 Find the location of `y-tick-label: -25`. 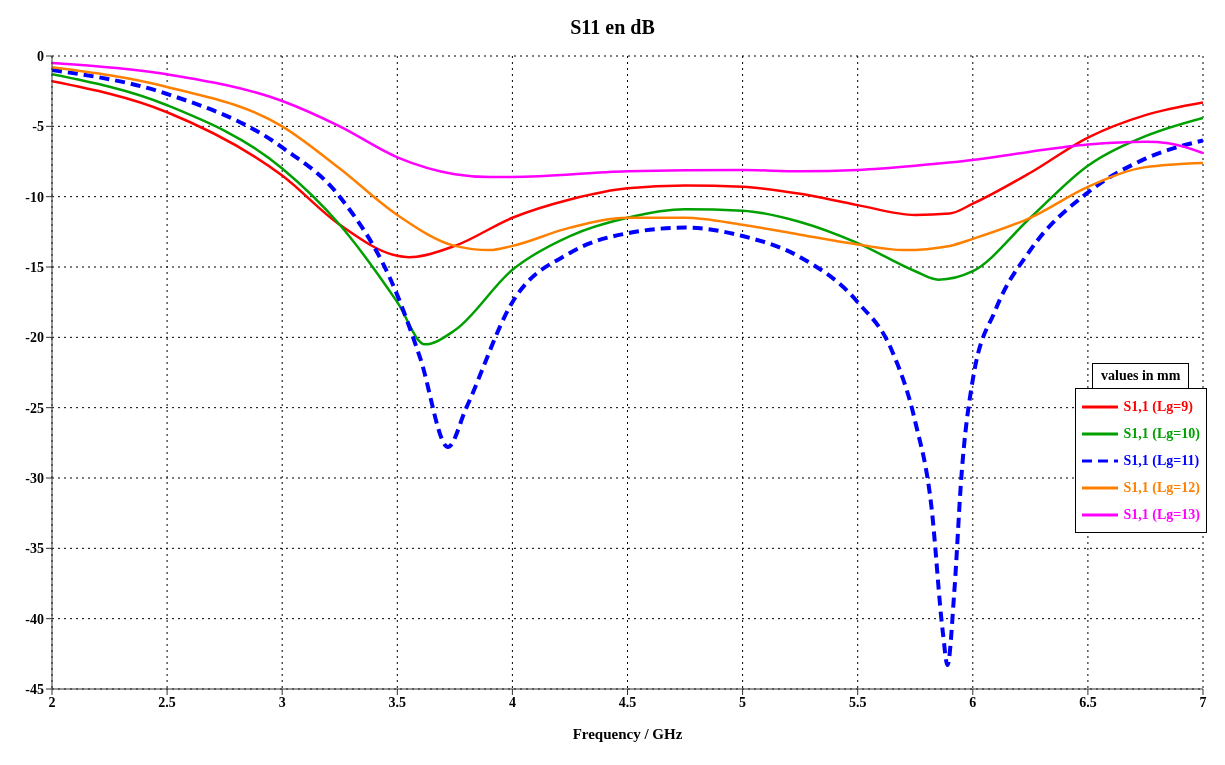

y-tick-label: -25 is located at coordinates (34, 408).